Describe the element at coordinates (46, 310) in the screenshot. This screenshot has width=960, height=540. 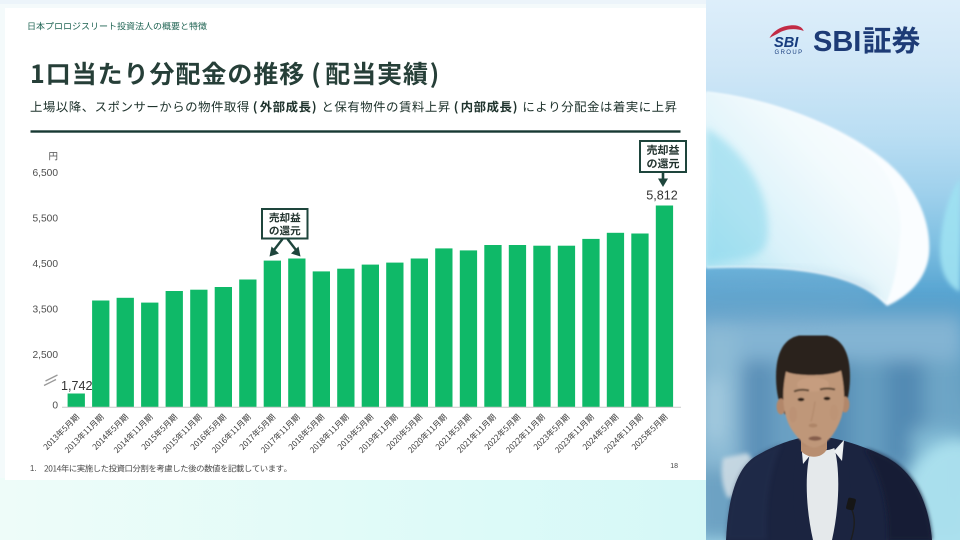
I see `svg-text: 3,500` at that location.